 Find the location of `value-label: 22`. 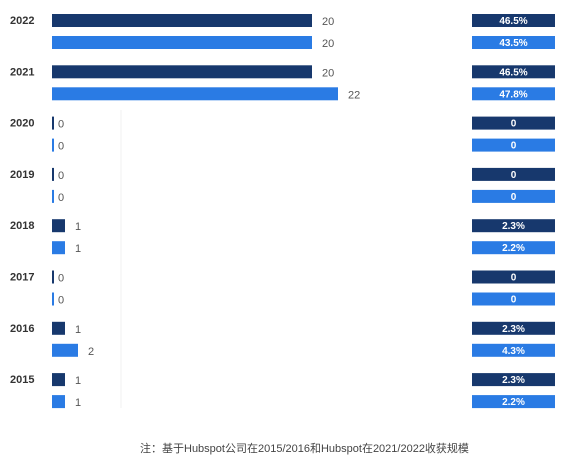

value-label: 22 is located at coordinates (354, 95).